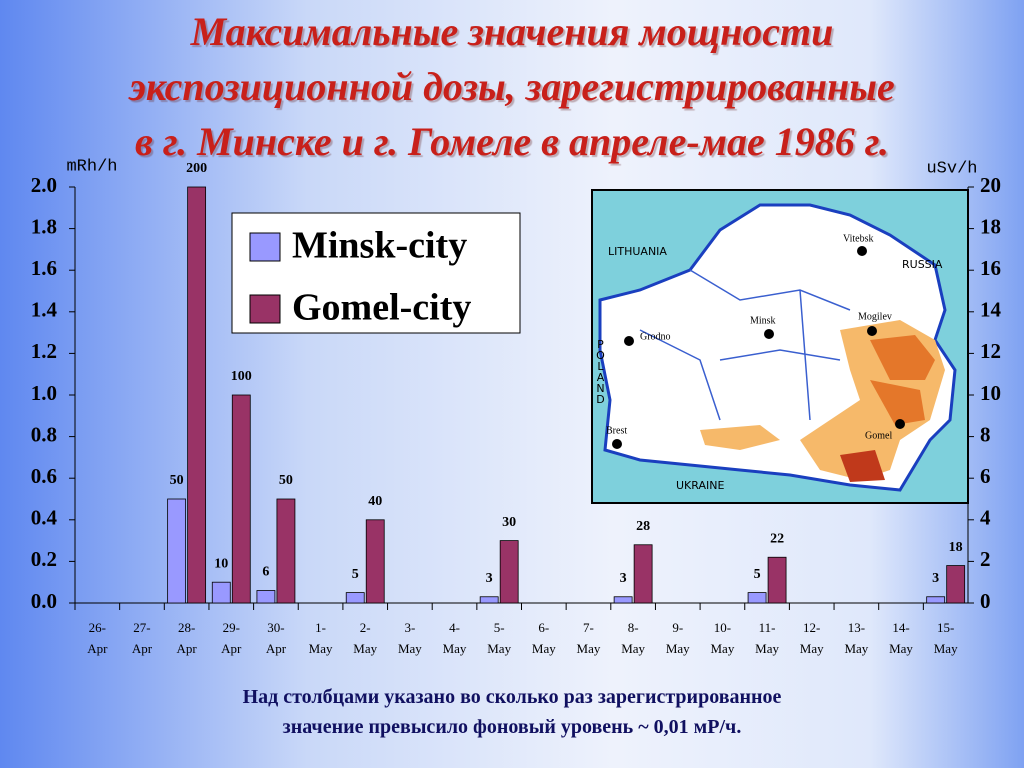 Image resolution: width=1024 pixels, height=768 pixels. Describe the element at coordinates (454, 638) in the screenshot. I see `x-tick-label: 4-May` at that location.